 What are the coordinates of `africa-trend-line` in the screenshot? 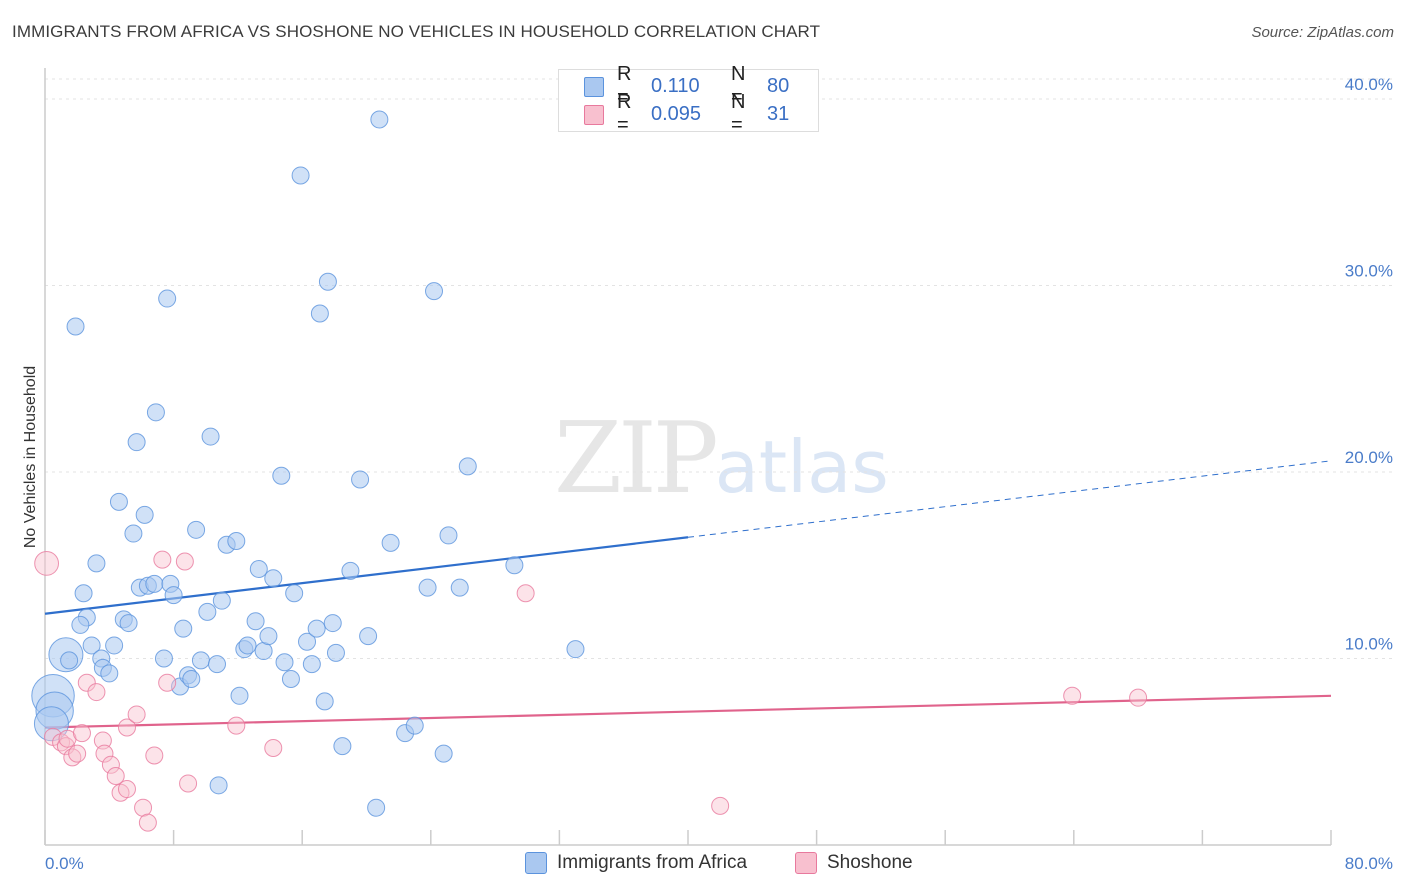 It's located at (366, 575).